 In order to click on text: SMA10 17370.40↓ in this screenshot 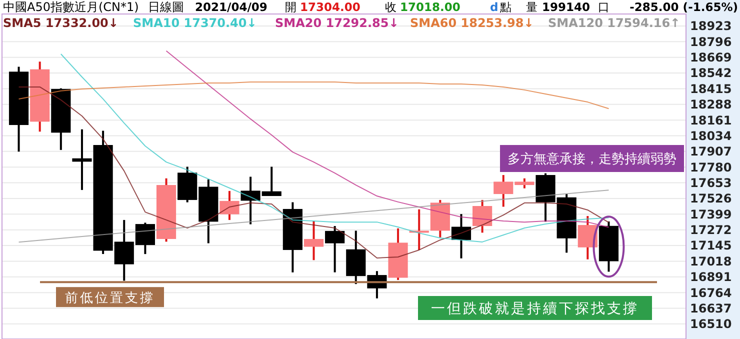, I will do `click(195, 23)`.